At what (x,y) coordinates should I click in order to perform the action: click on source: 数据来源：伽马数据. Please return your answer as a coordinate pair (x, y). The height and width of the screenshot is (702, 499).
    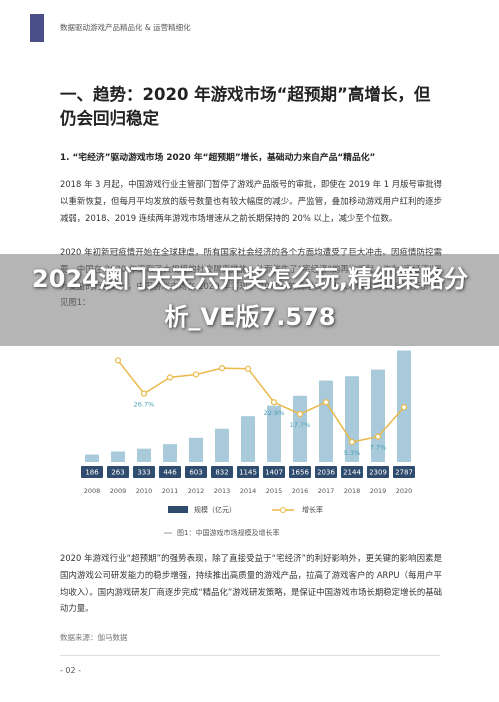
    Looking at the image, I should click on (94, 637).